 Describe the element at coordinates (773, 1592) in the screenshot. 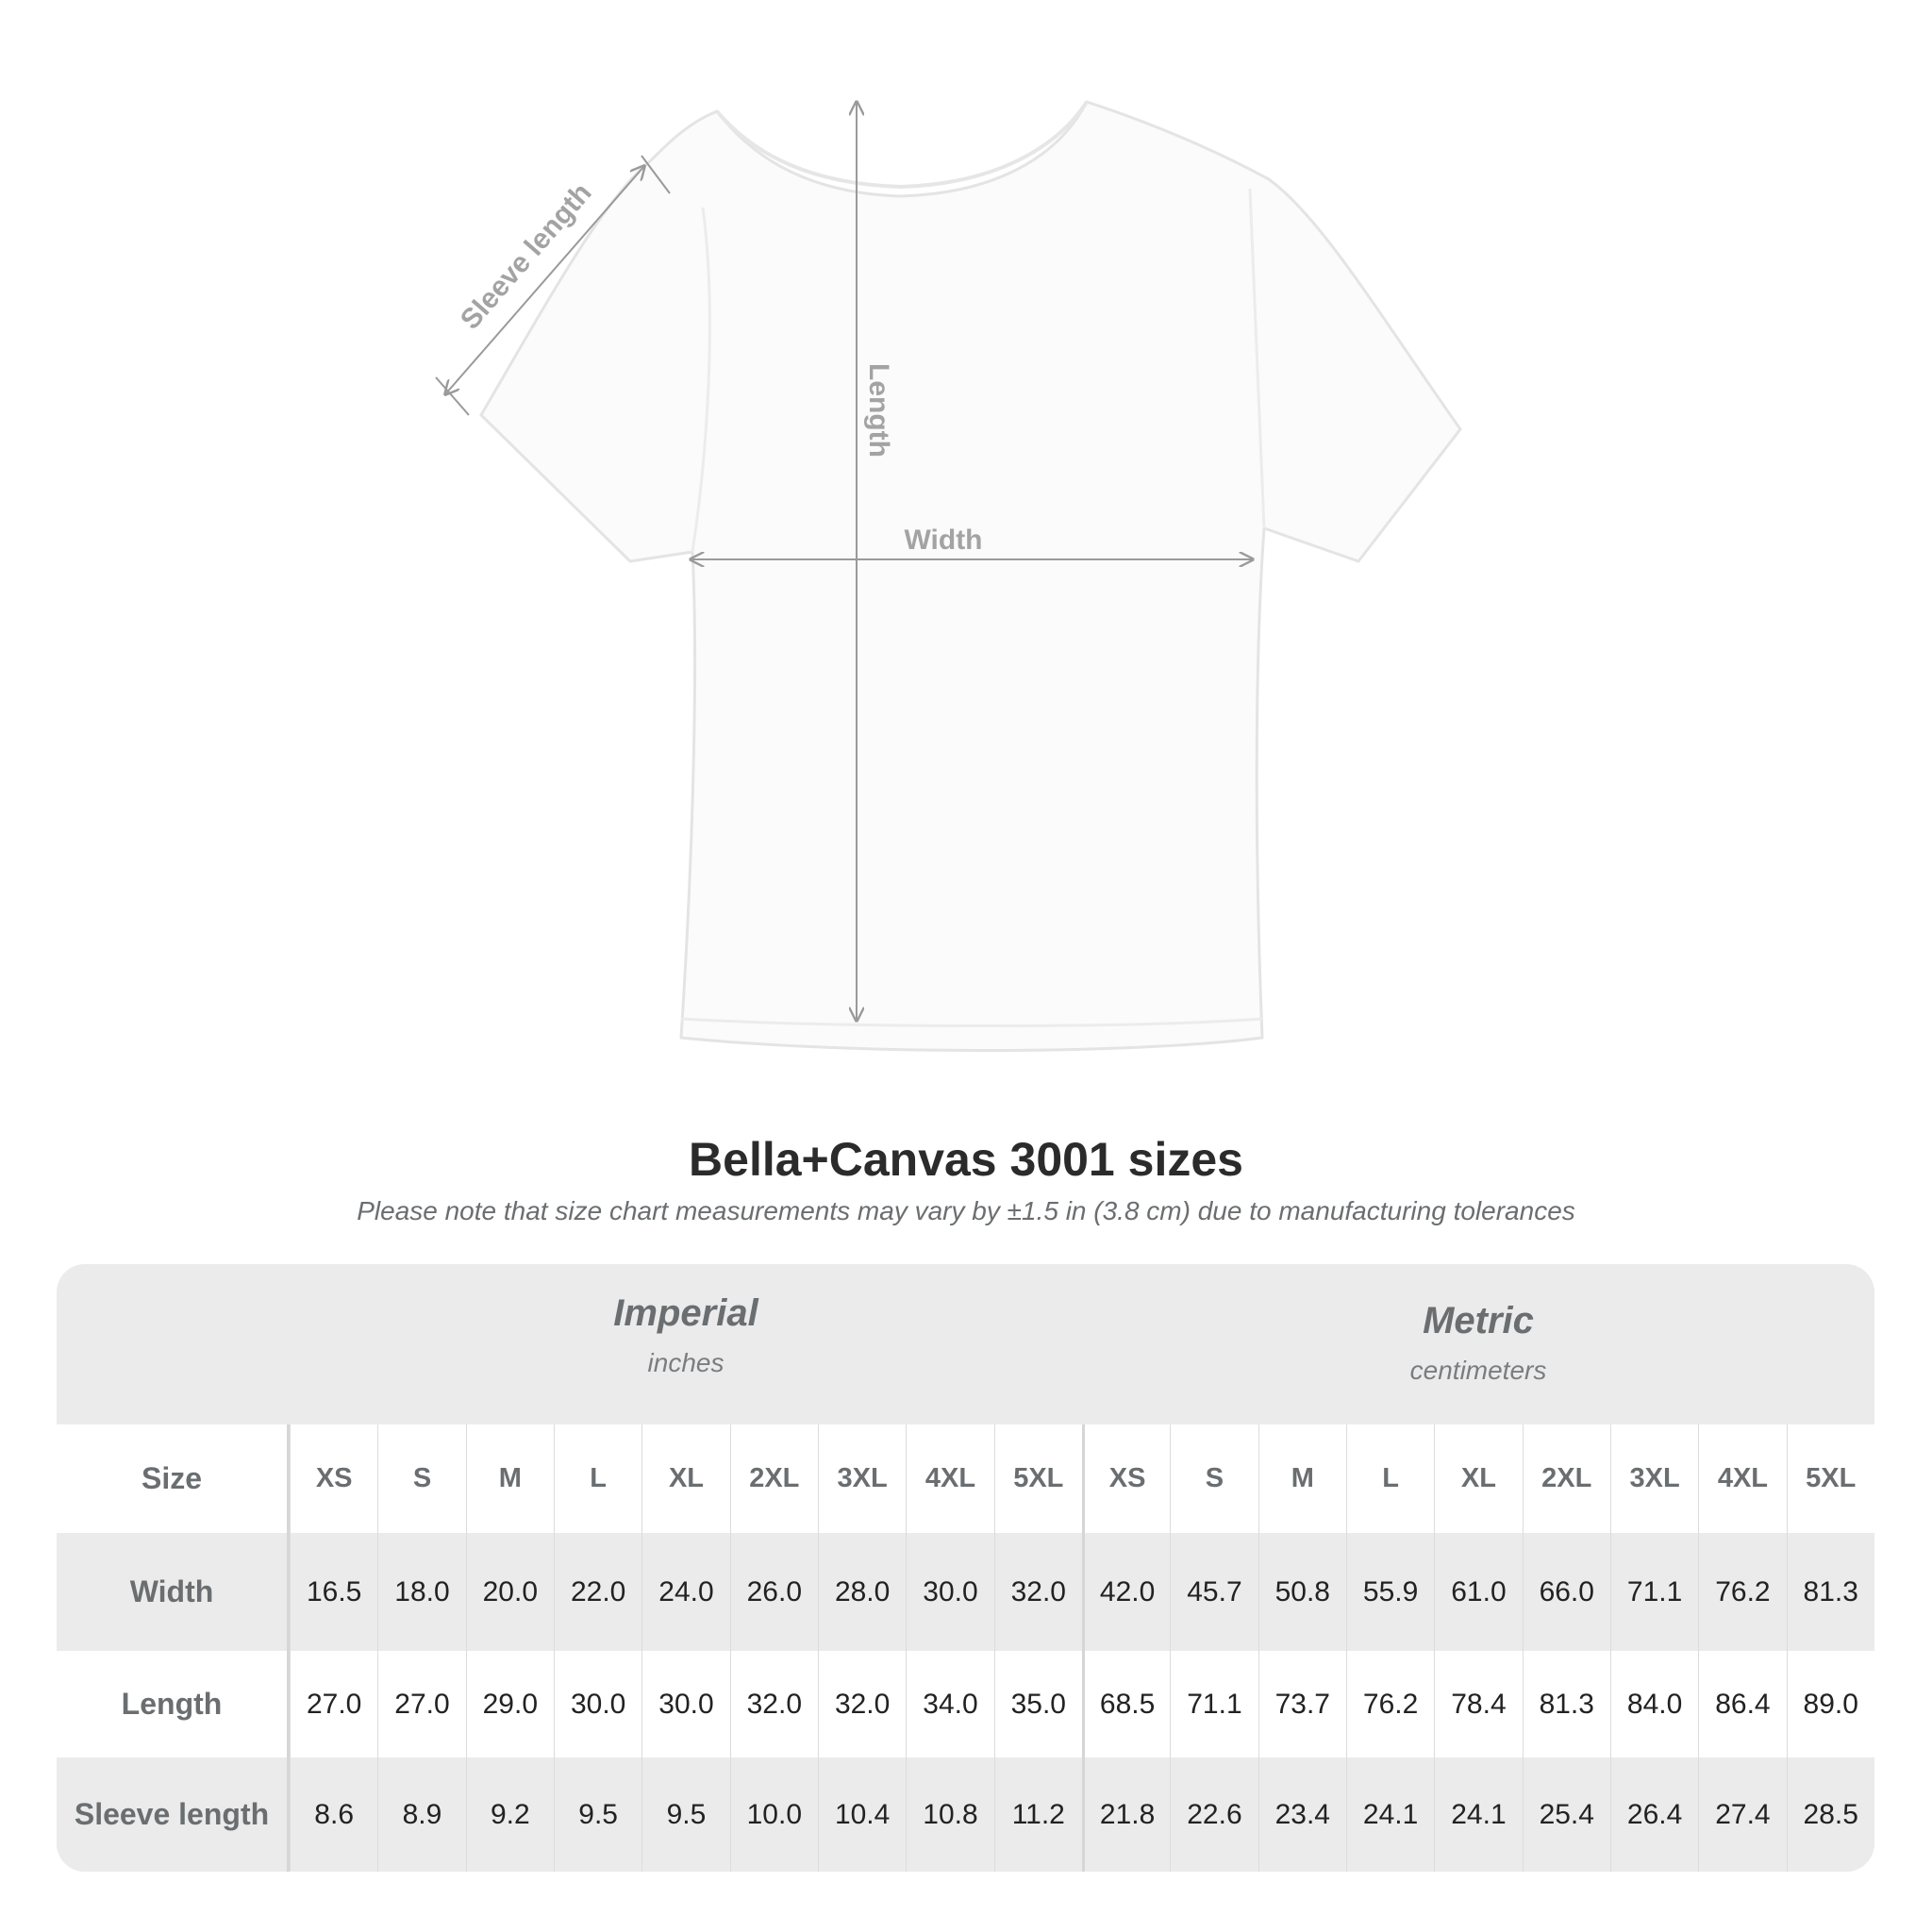

I see `imperial-cell: 26.0` at that location.